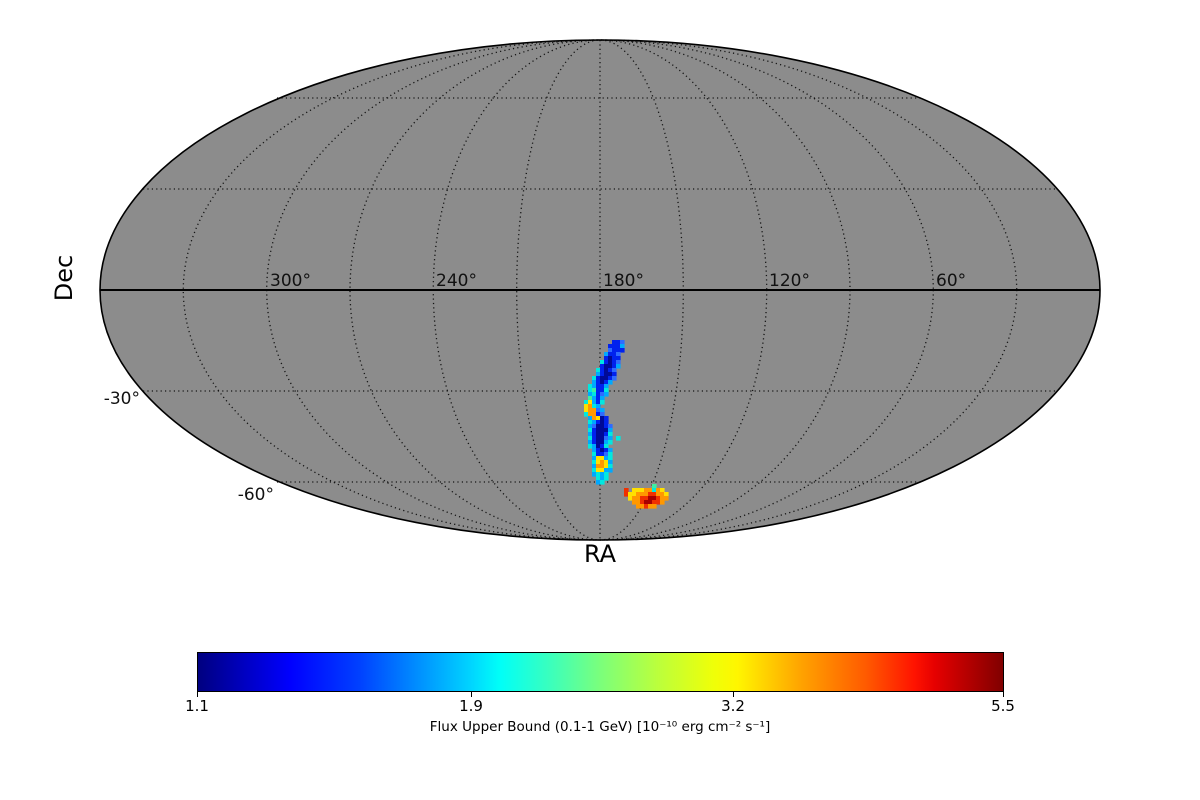 Image resolution: width=1200 pixels, height=800 pixels. Describe the element at coordinates (256, 495) in the screenshot. I see `dec-tick-label-minus60: -60°` at that location.